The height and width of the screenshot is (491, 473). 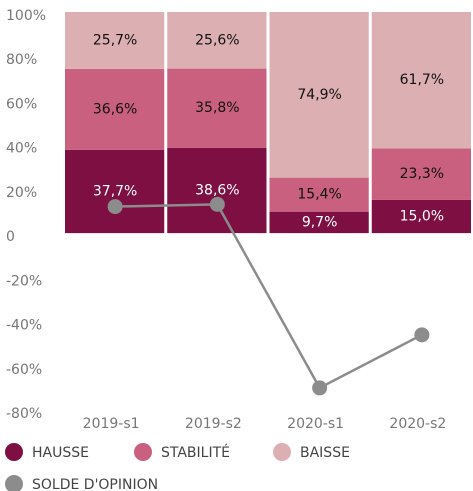 What do you see at coordinates (24, 326) in the screenshot?
I see `y-tick-label: -40%` at bounding box center [24, 326].